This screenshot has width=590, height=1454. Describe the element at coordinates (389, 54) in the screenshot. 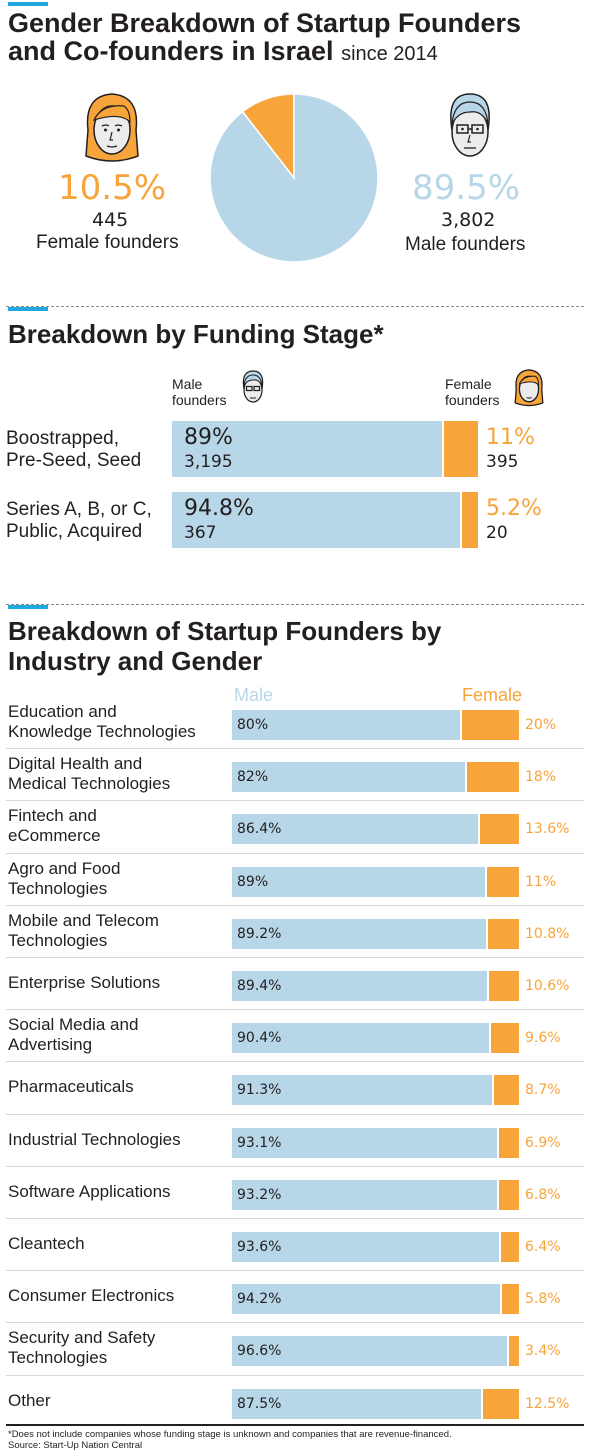

I see `page-title-since: since 2014` at that location.